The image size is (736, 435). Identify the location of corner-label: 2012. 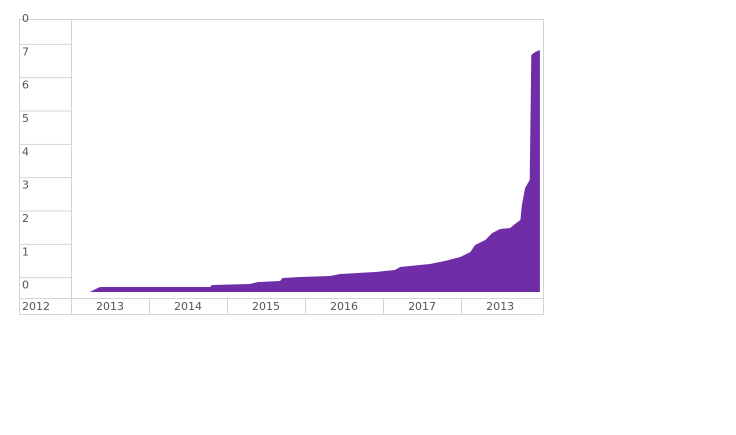
(36, 306).